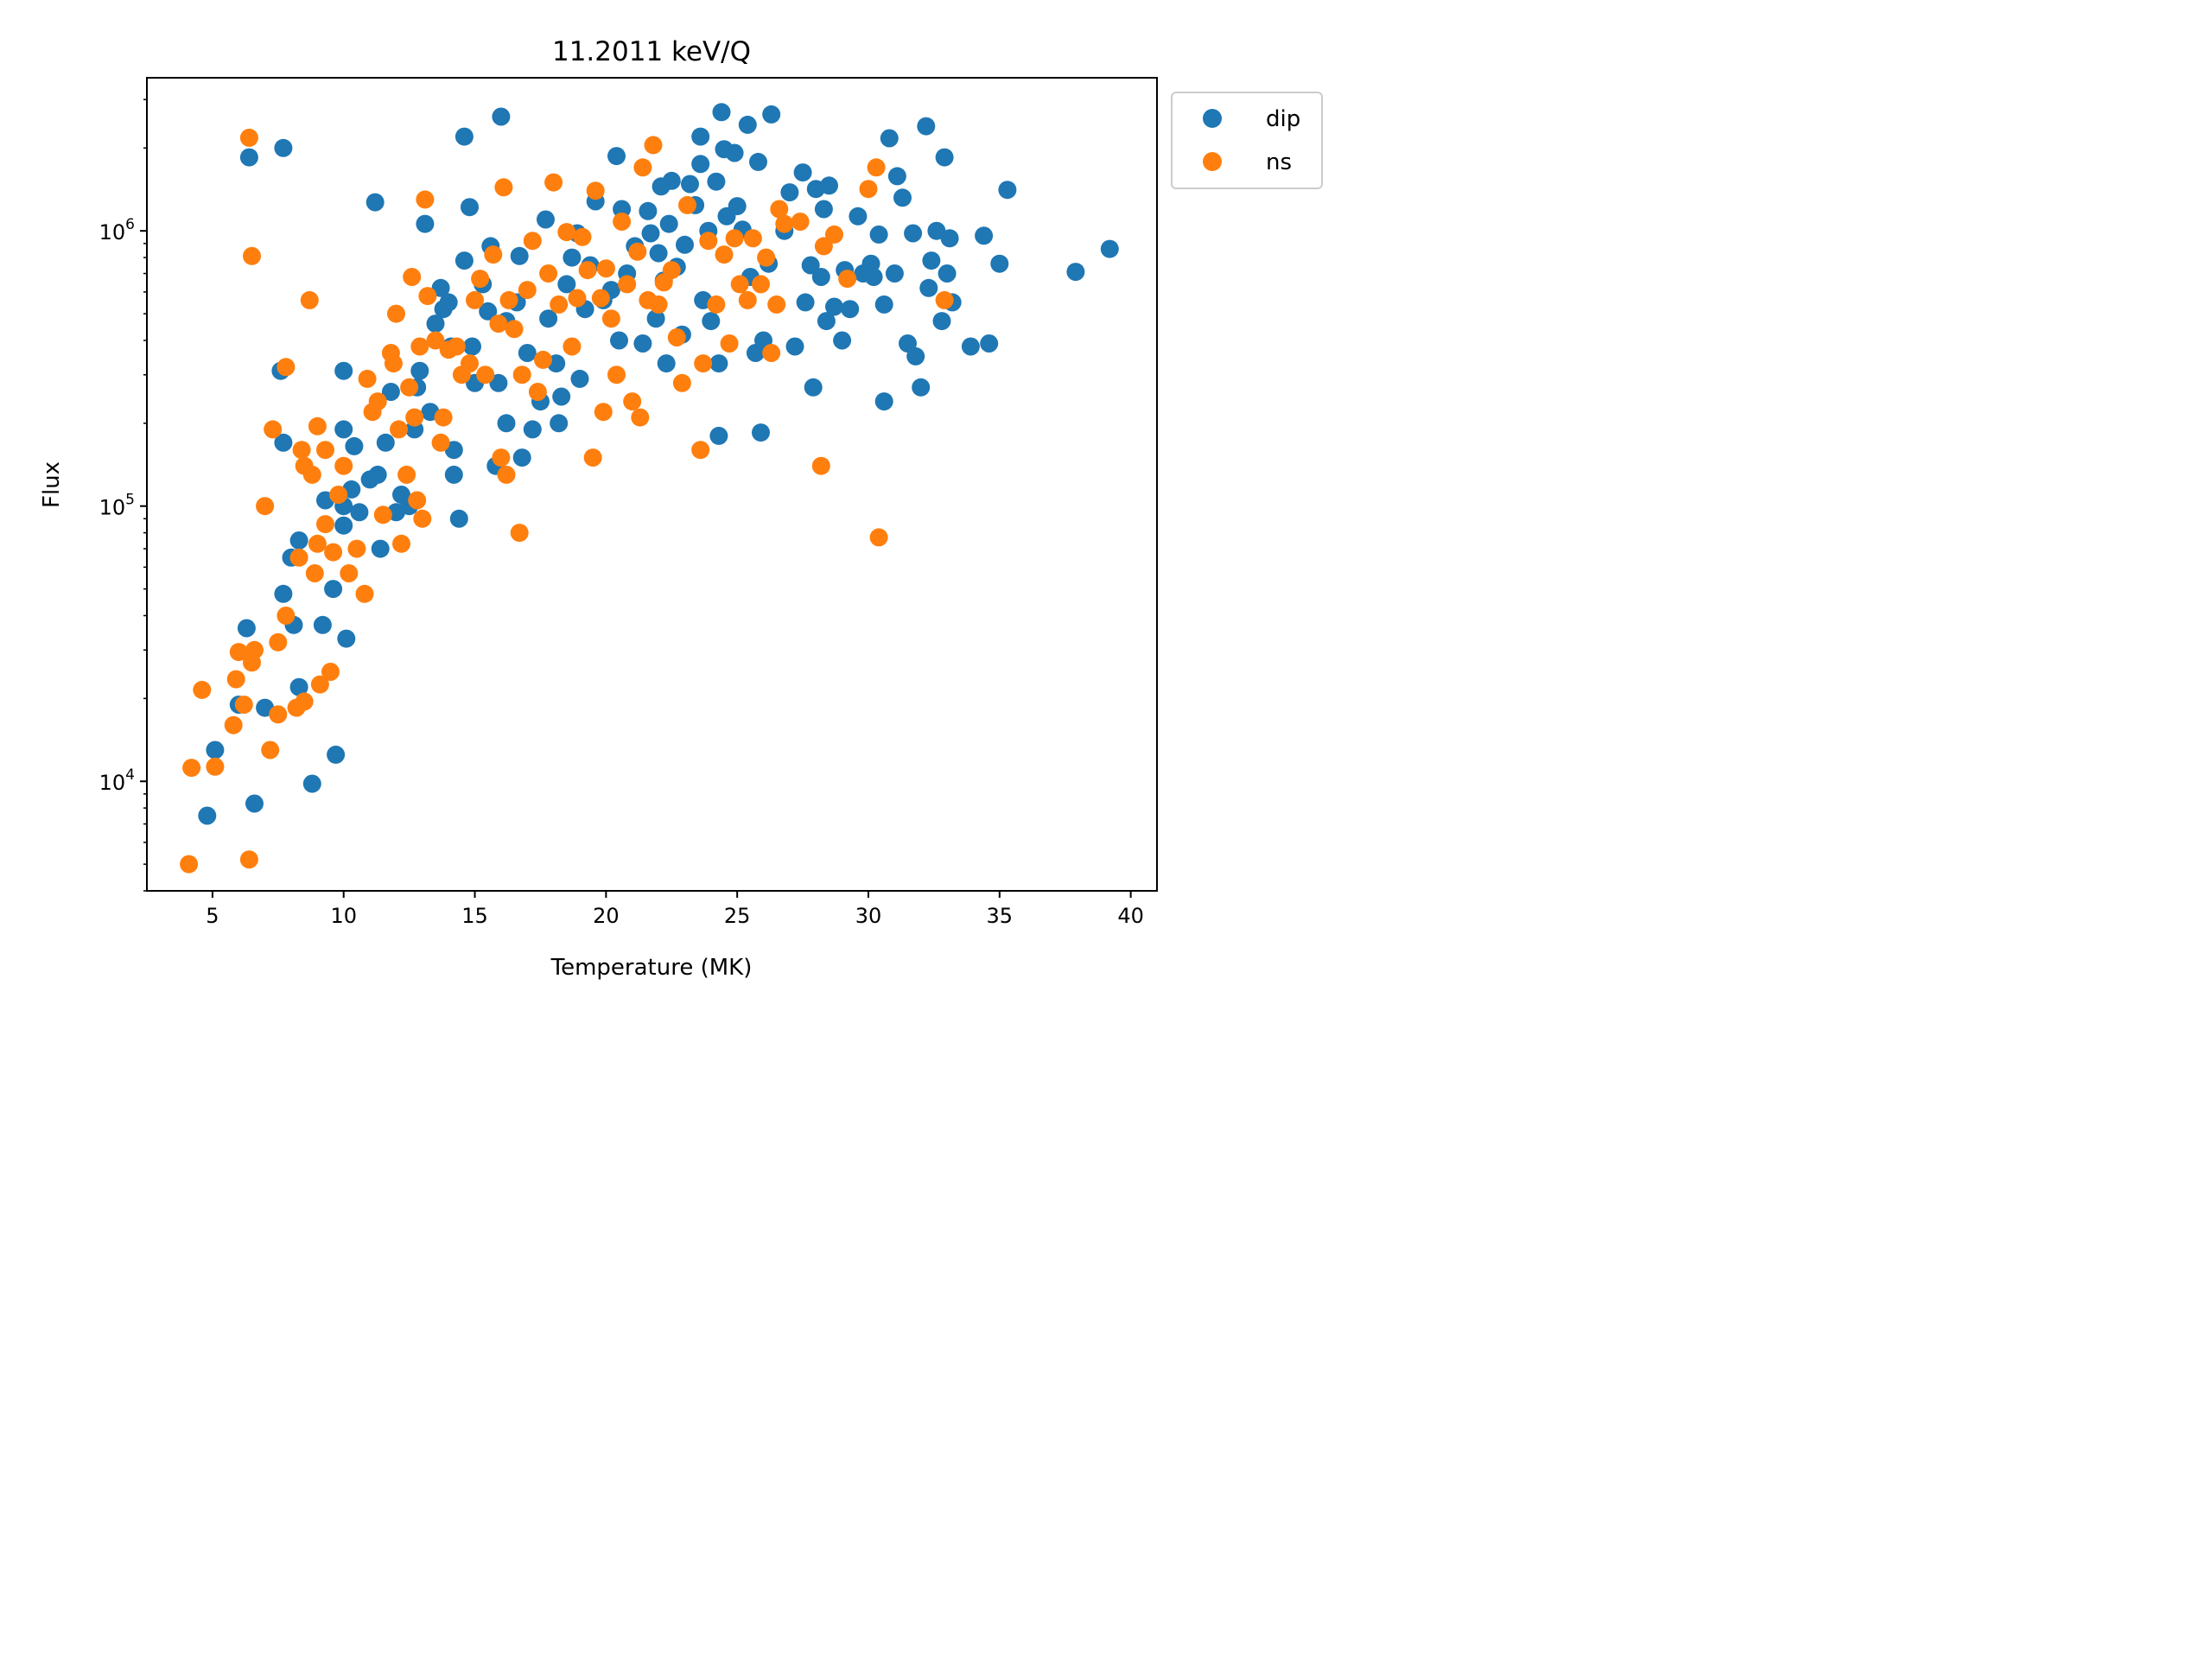  What do you see at coordinates (212, 916) in the screenshot?
I see `x-tick-label: 5` at bounding box center [212, 916].